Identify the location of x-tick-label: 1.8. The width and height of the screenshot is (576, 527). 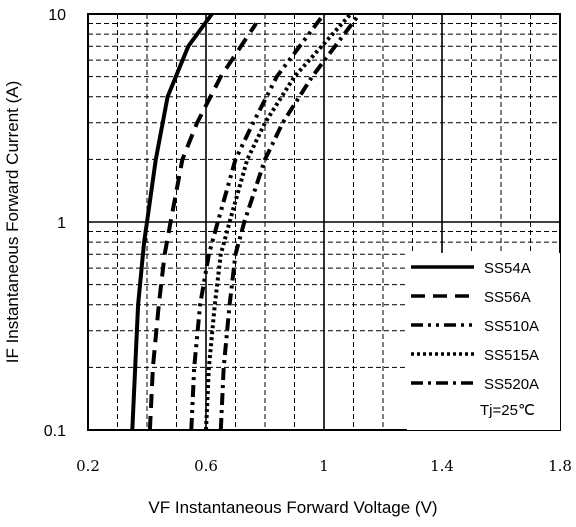
(560, 466).